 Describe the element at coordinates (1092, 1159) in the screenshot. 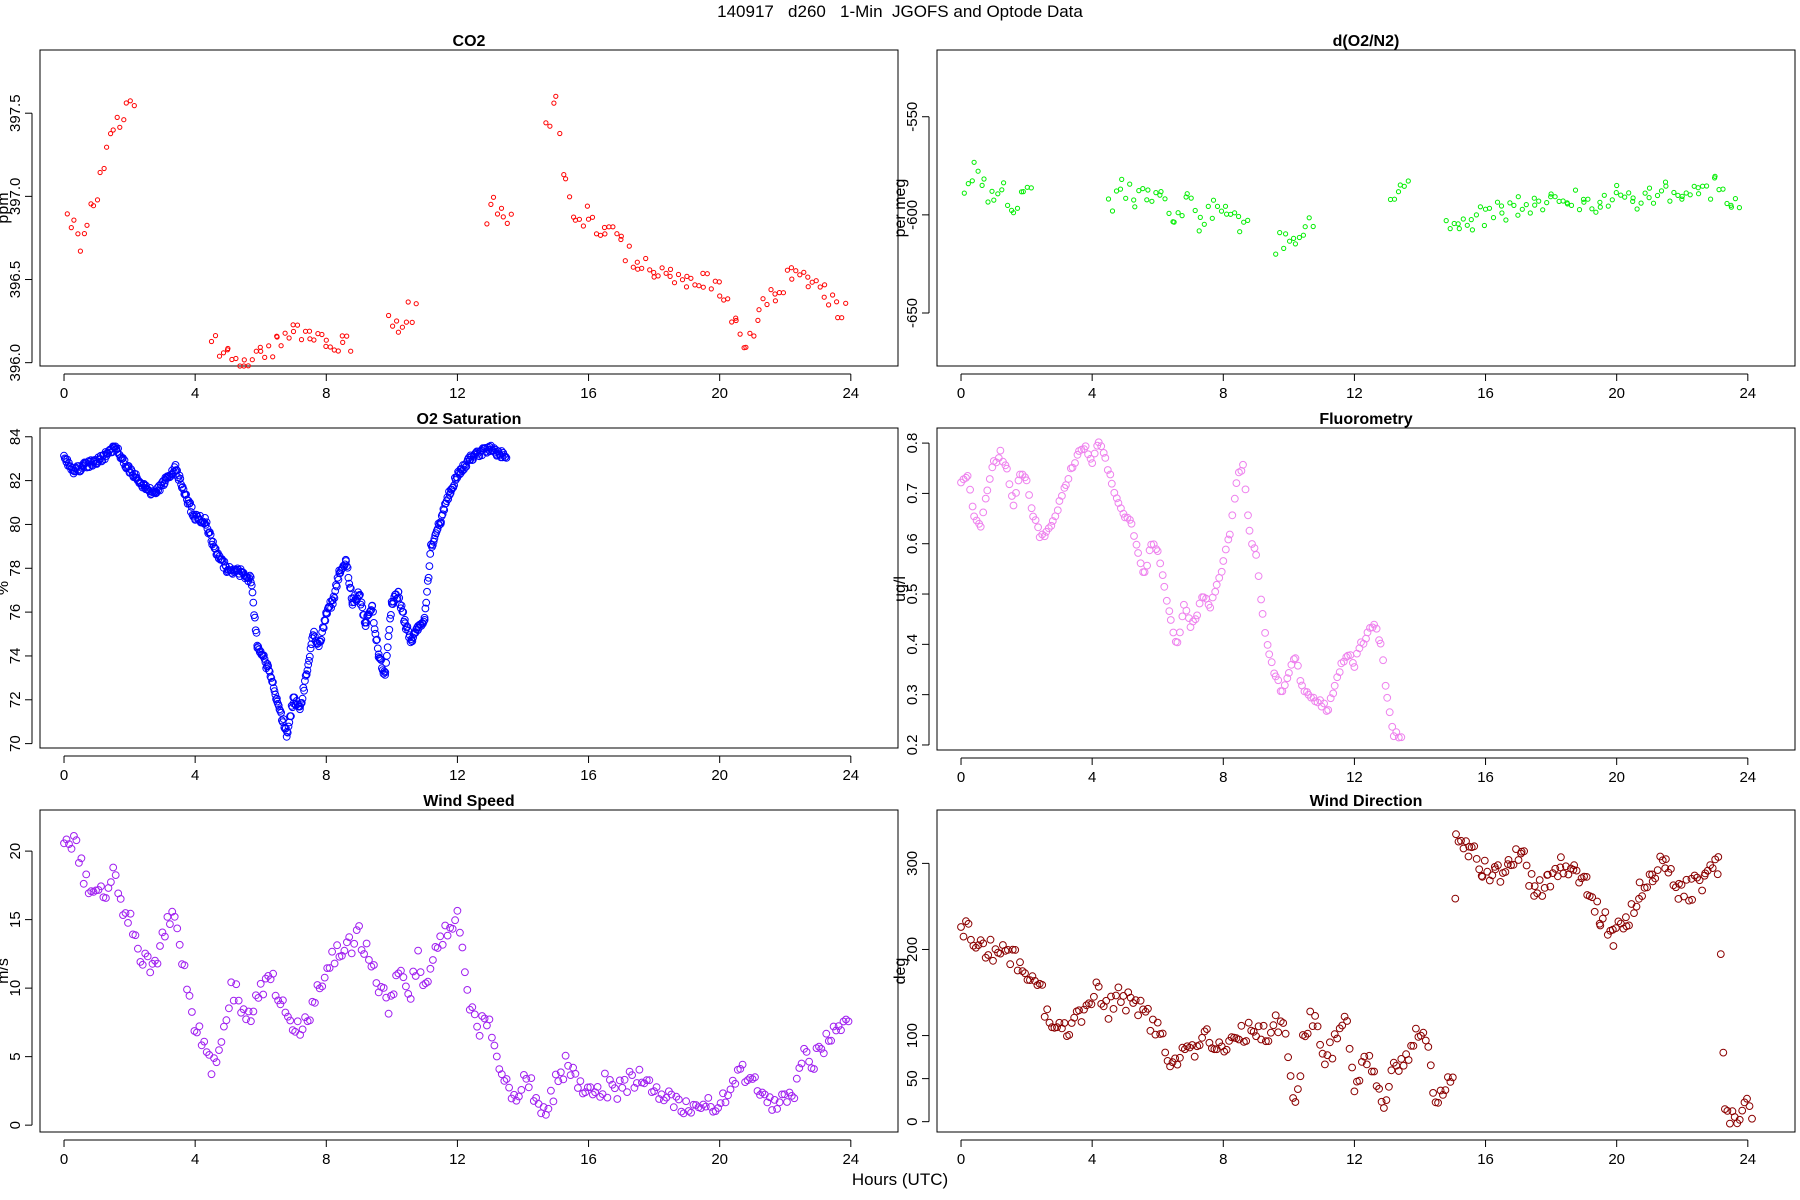

I see `x-tick-label: 4` at that location.